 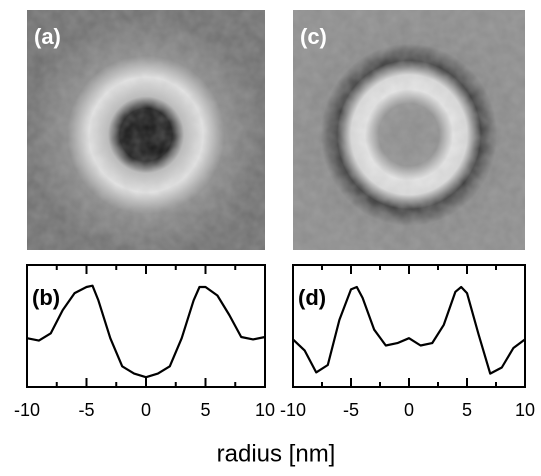 I want to click on panel-label: (c), so click(x=313, y=36).